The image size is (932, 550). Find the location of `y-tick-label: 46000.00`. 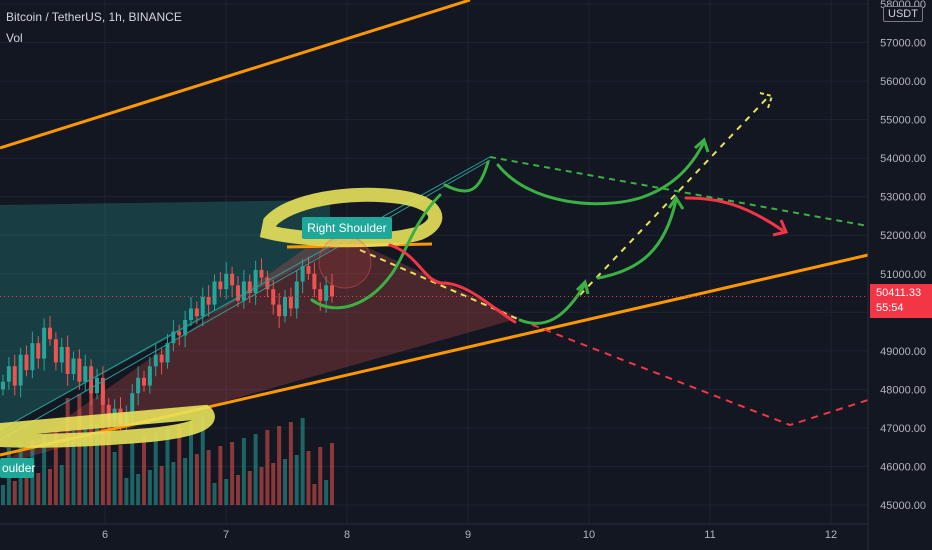

y-tick-label: 46000.00 is located at coordinates (903, 467).